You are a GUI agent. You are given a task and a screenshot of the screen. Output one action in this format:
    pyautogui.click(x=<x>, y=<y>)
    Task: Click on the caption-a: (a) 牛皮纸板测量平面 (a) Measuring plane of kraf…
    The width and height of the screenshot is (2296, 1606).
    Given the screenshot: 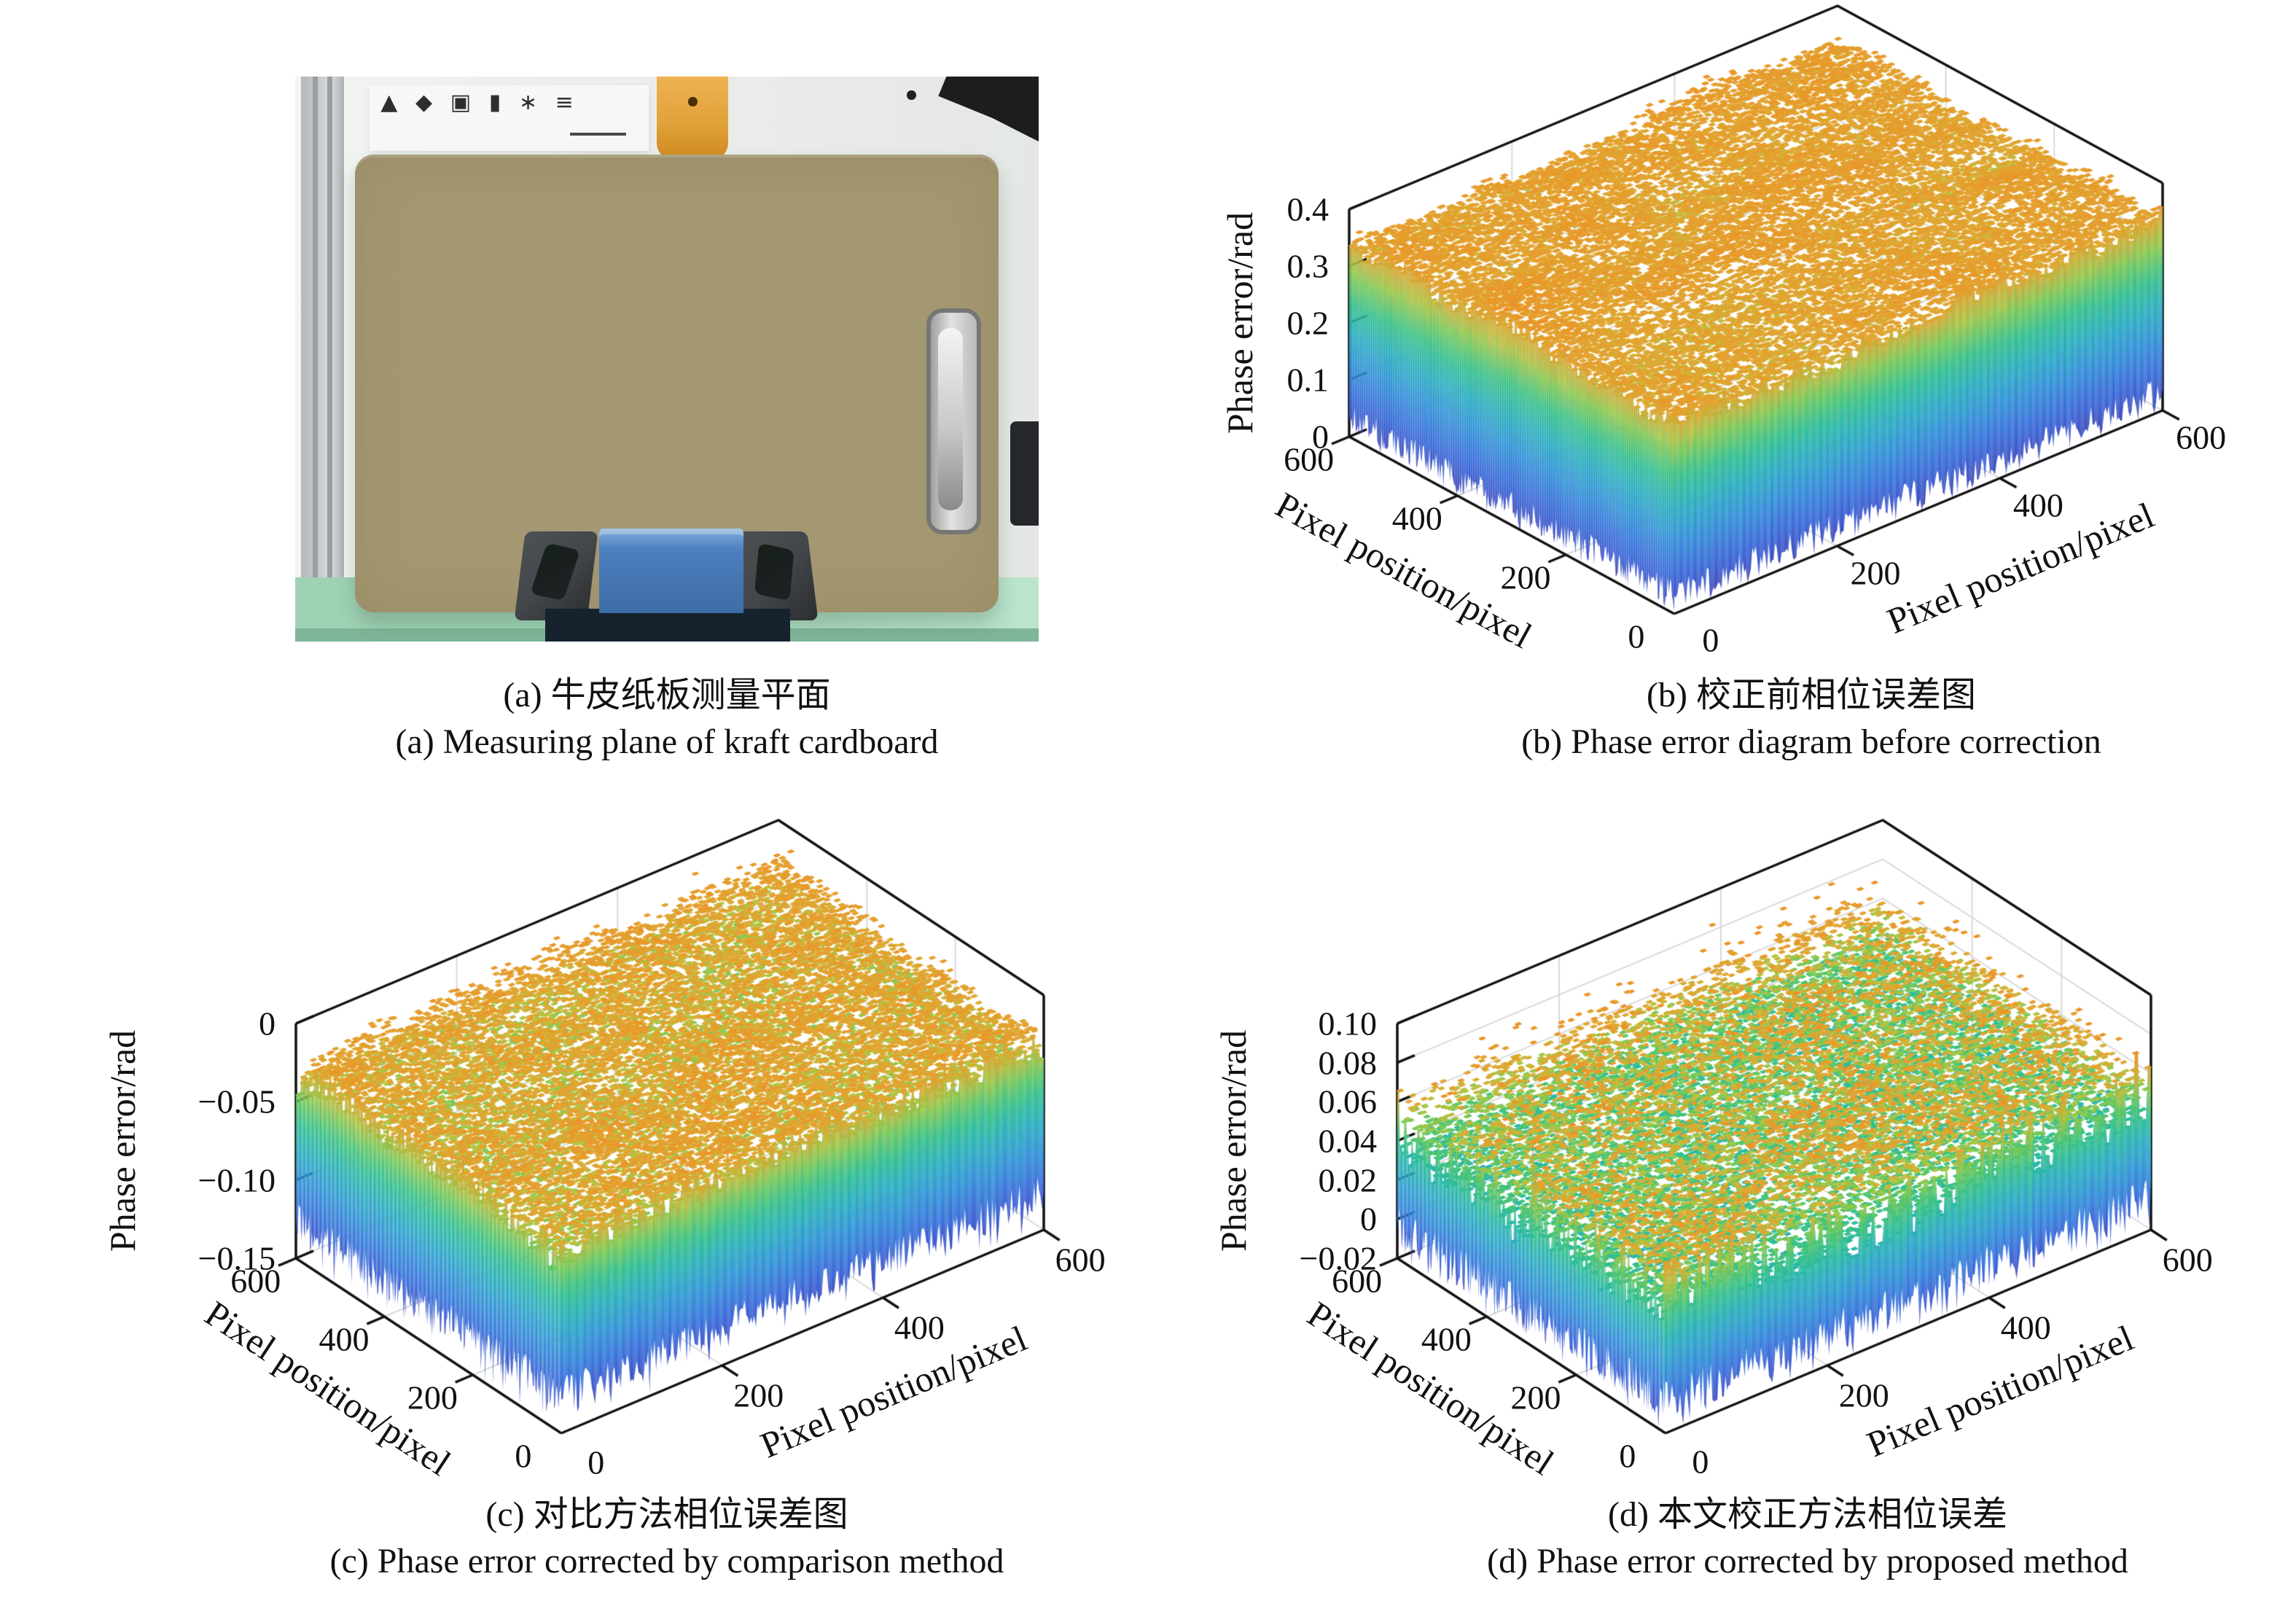 What is the action you would take?
    pyautogui.click(x=667, y=718)
    